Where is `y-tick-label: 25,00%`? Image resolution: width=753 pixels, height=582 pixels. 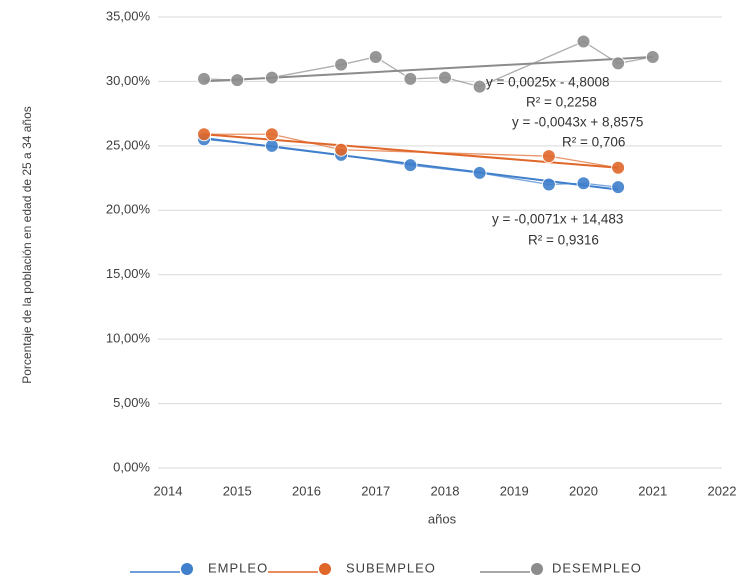
y-tick-label: 25,00% is located at coordinates (128, 144).